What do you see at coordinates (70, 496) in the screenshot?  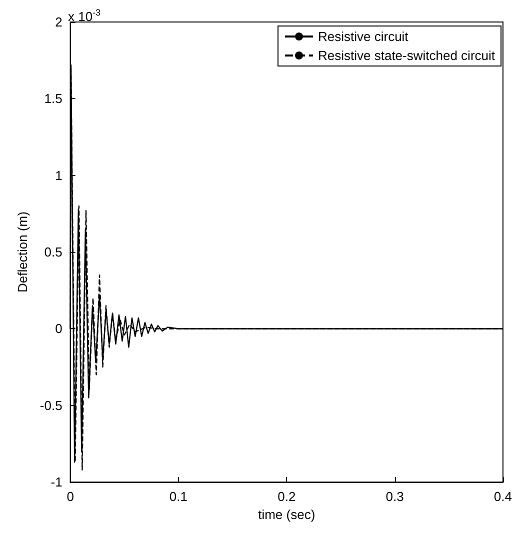 I see `x-tick-label: 0` at bounding box center [70, 496].